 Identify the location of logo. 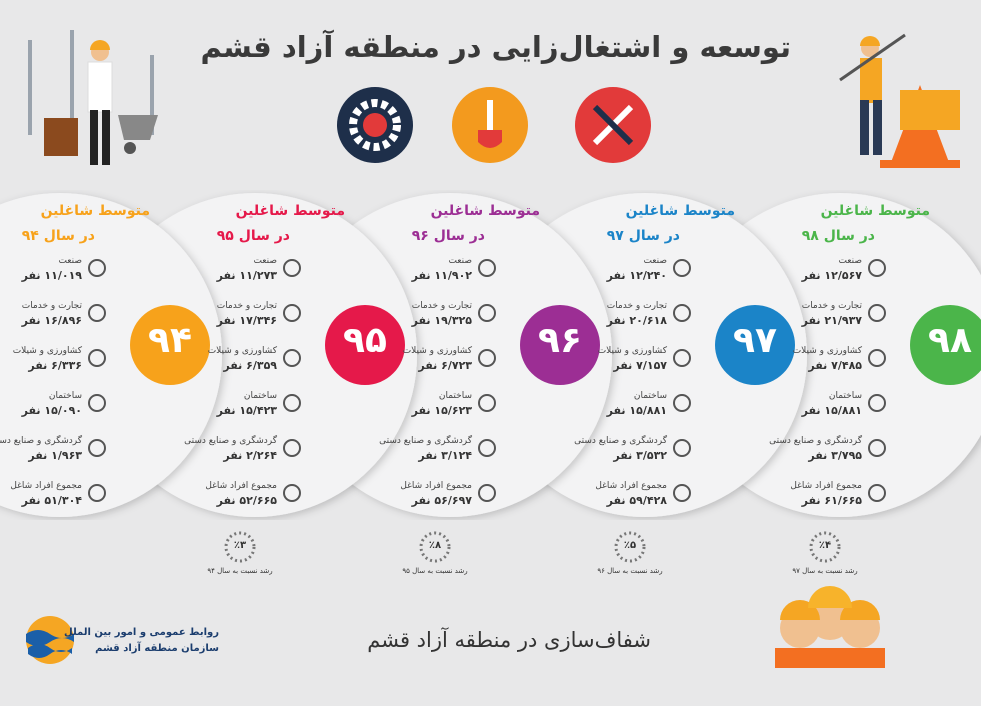
(50, 640).